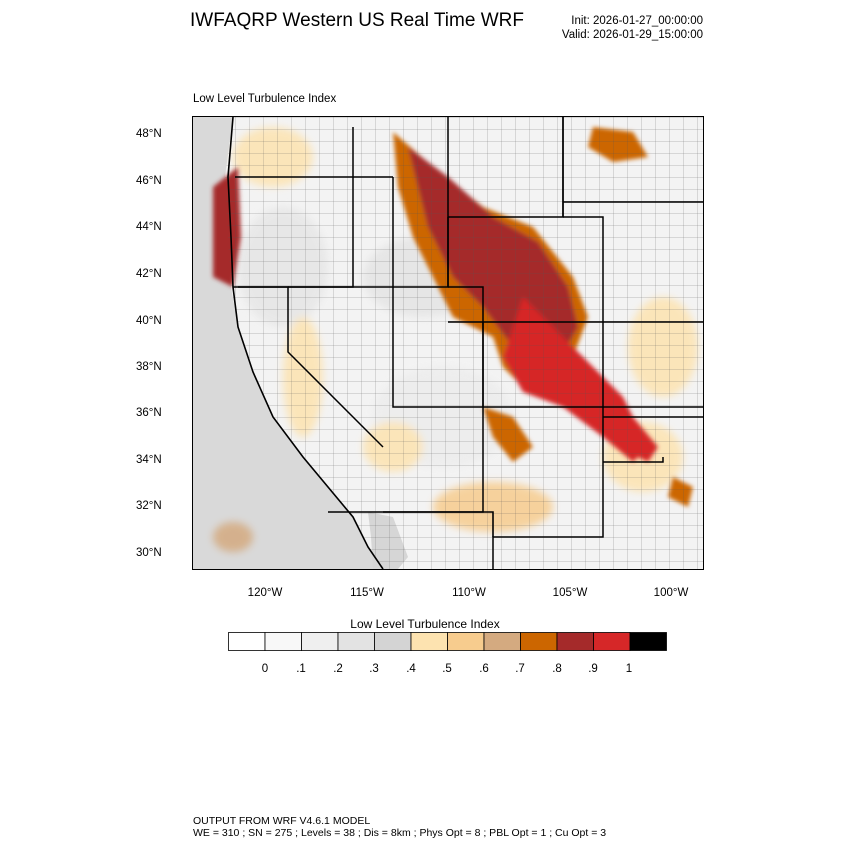 The image size is (850, 850). Describe the element at coordinates (149, 134) in the screenshot. I see `lat-label: 48°N` at that location.